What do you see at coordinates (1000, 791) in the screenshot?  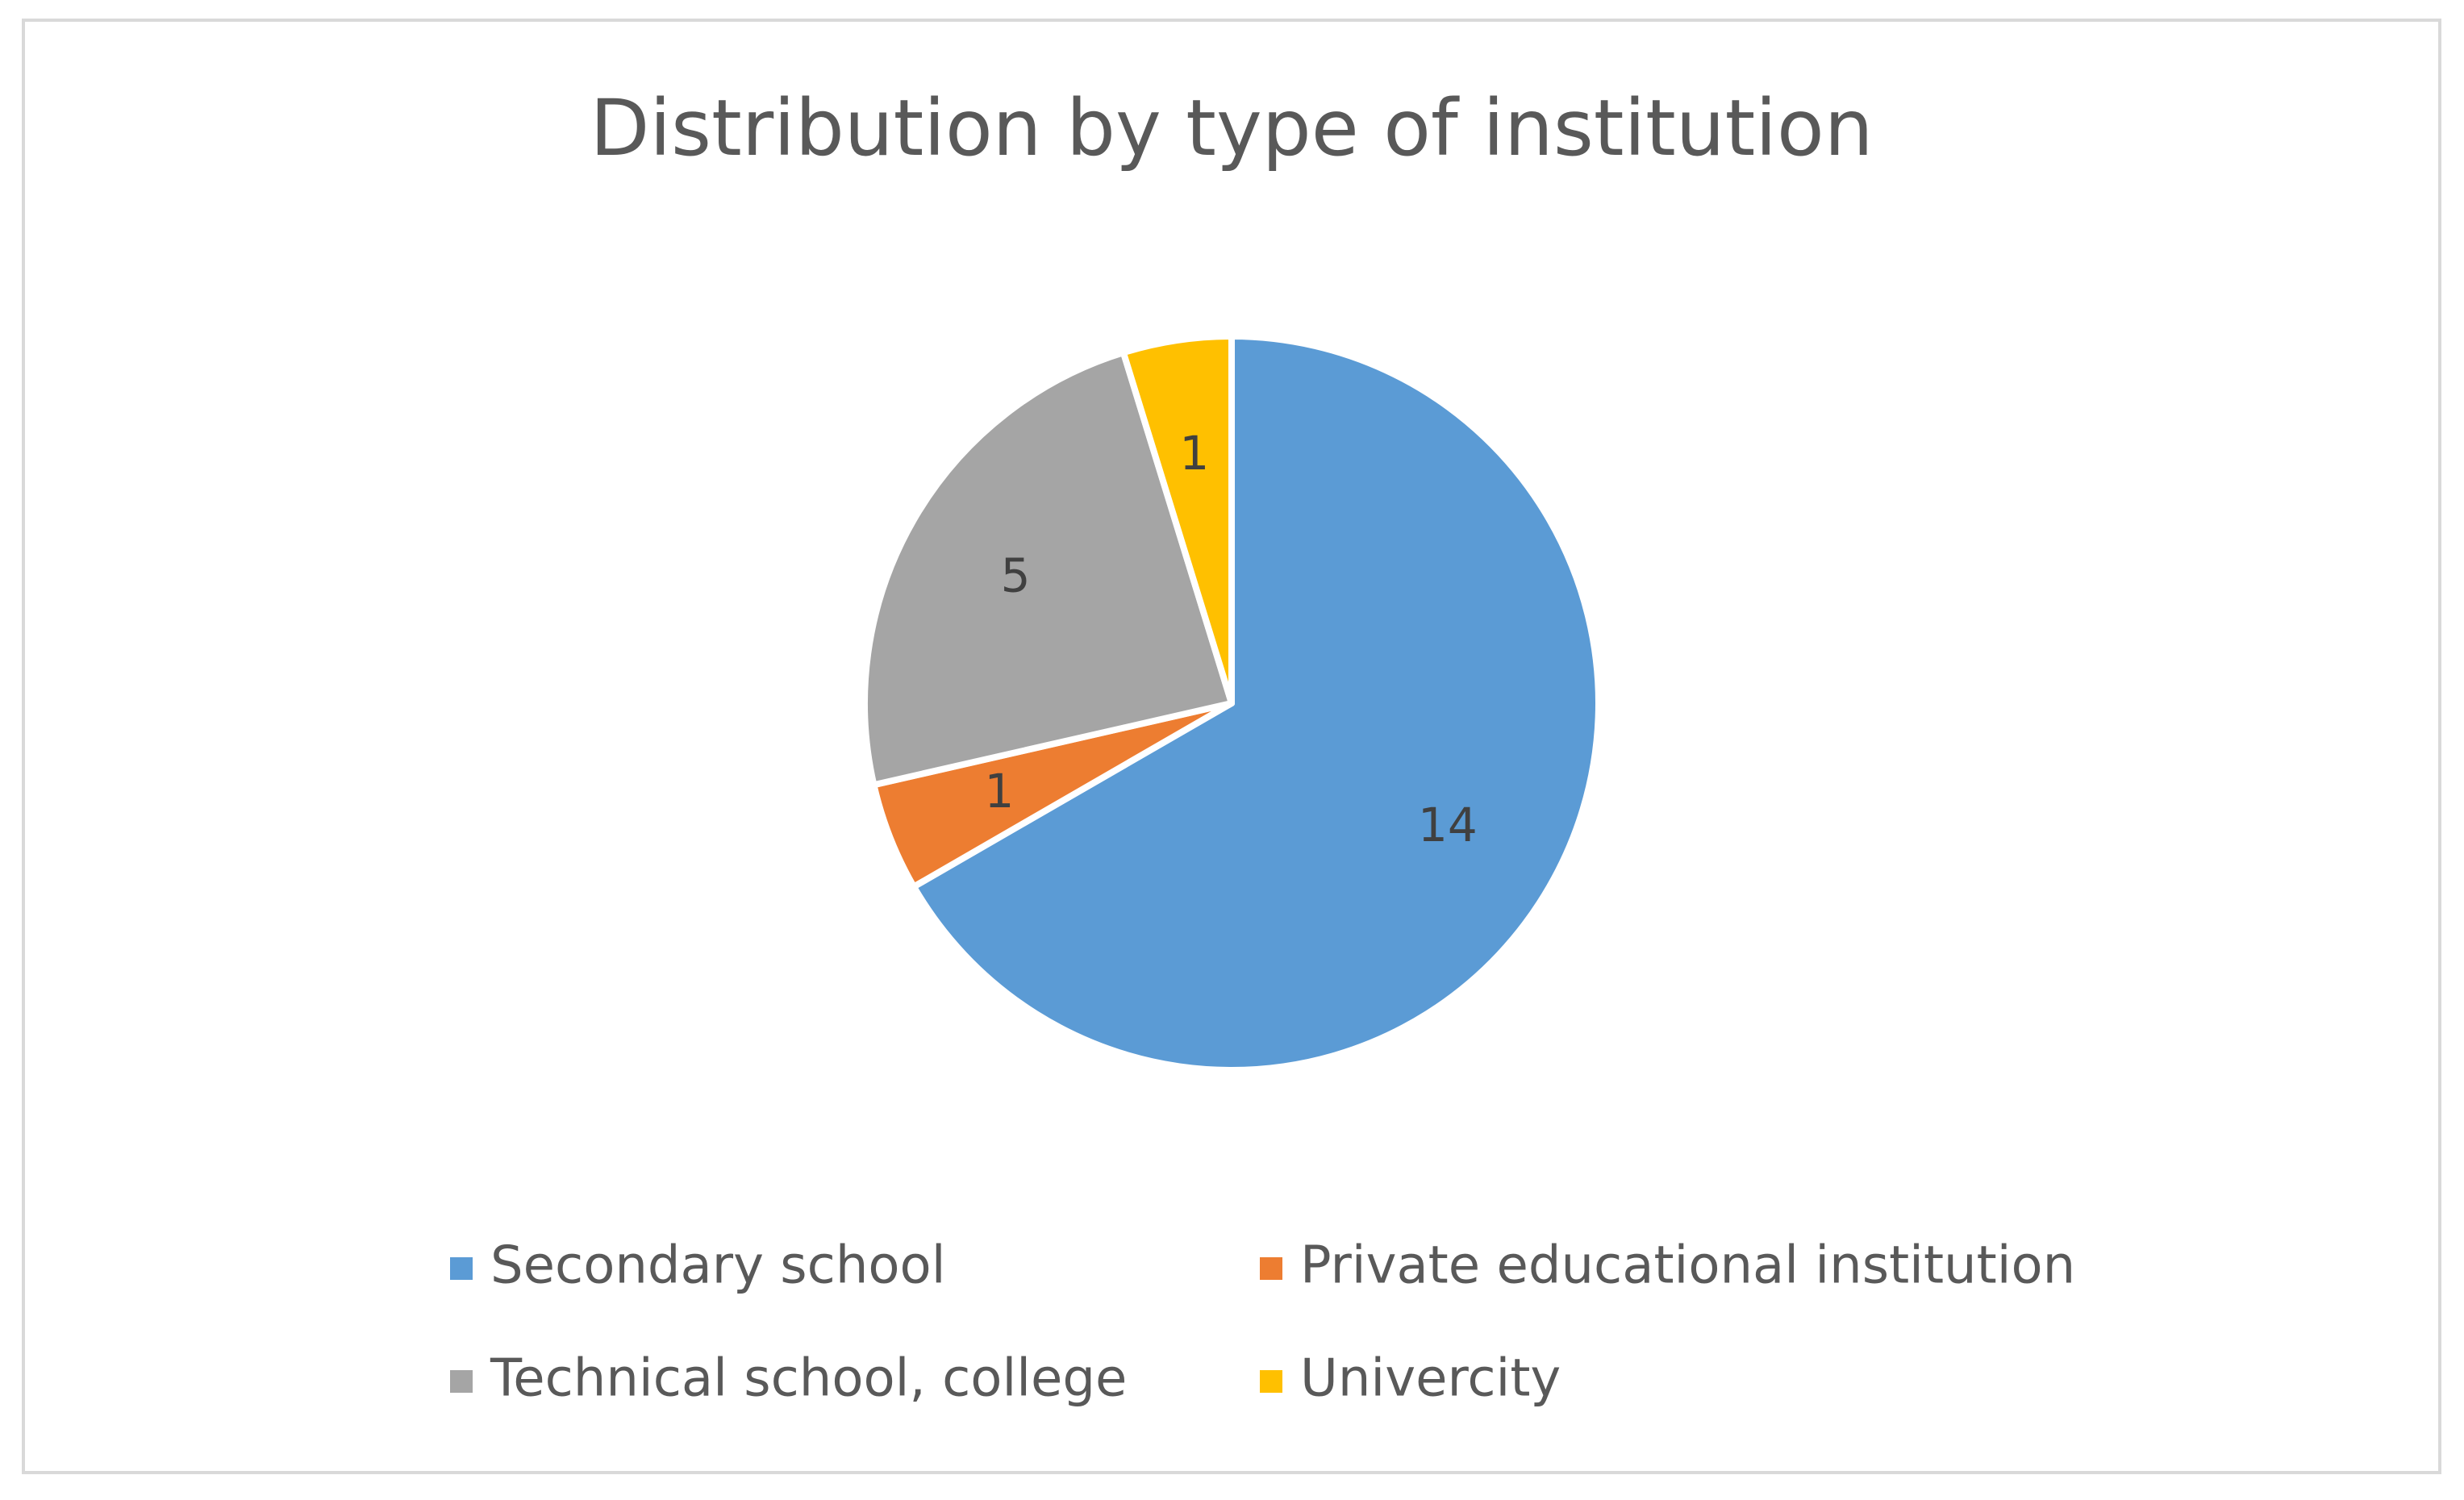 I see `data-label-2: 1` at bounding box center [1000, 791].